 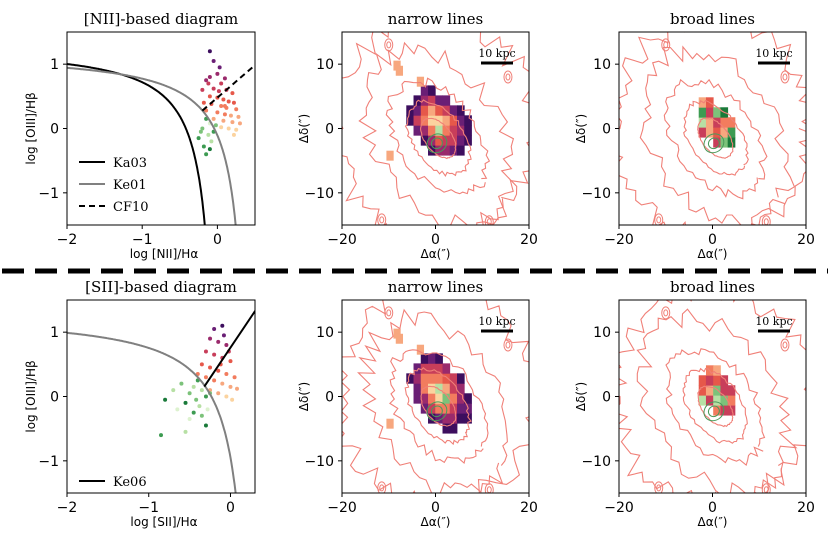 I want to click on y-tick-label: −1, so click(x=48, y=194).